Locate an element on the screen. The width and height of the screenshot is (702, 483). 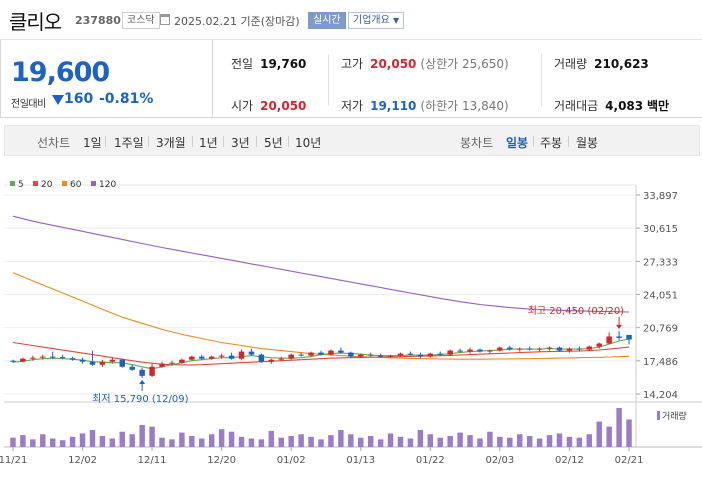
stat-label: 저가 is located at coordinates (352, 106).